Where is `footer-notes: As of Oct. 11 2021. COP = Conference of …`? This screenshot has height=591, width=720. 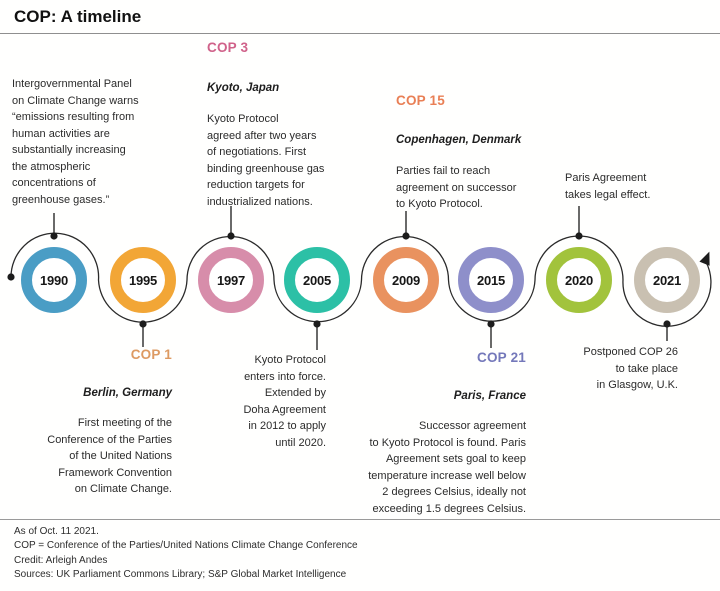
footer-notes: As of Oct. 11 2021. COP = Conference of … is located at coordinates (186, 553).